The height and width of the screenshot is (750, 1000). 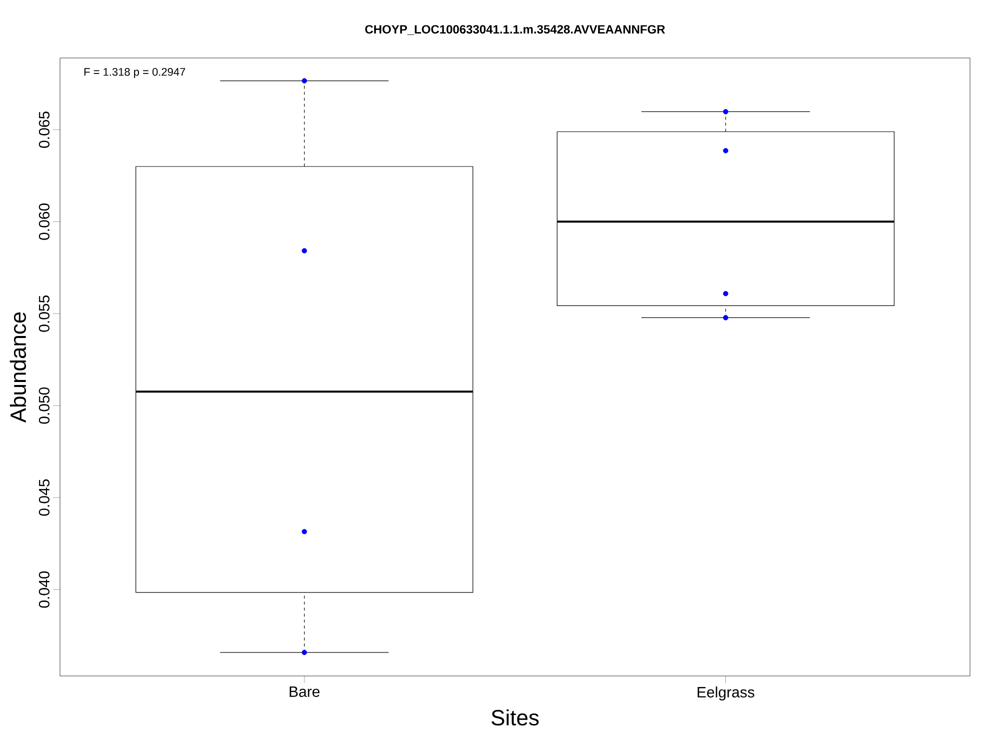 I want to click on y-tick-label: 0.060, so click(x=44, y=222).